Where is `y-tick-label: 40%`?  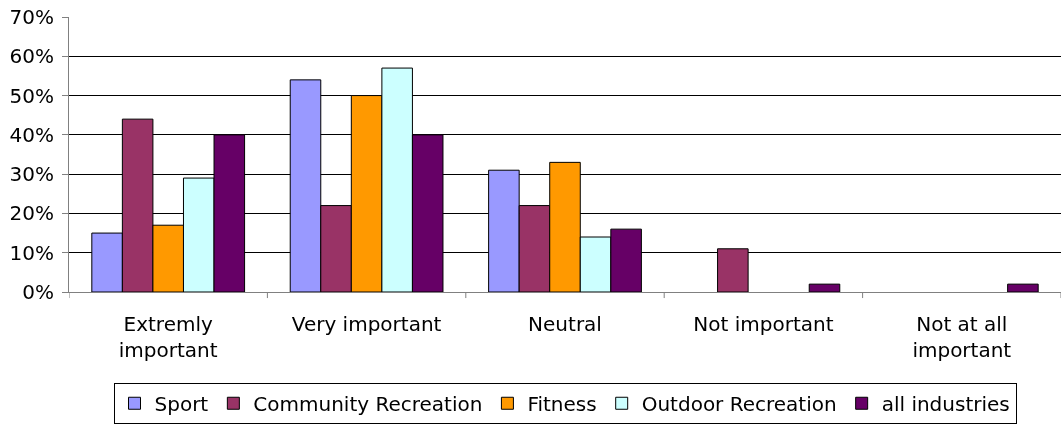 y-tick-label: 40% is located at coordinates (31, 134).